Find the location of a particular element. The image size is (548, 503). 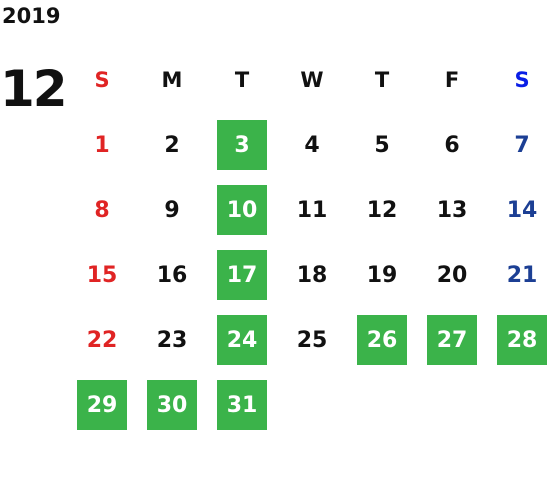

marked-day: 26 is located at coordinates (382, 340).